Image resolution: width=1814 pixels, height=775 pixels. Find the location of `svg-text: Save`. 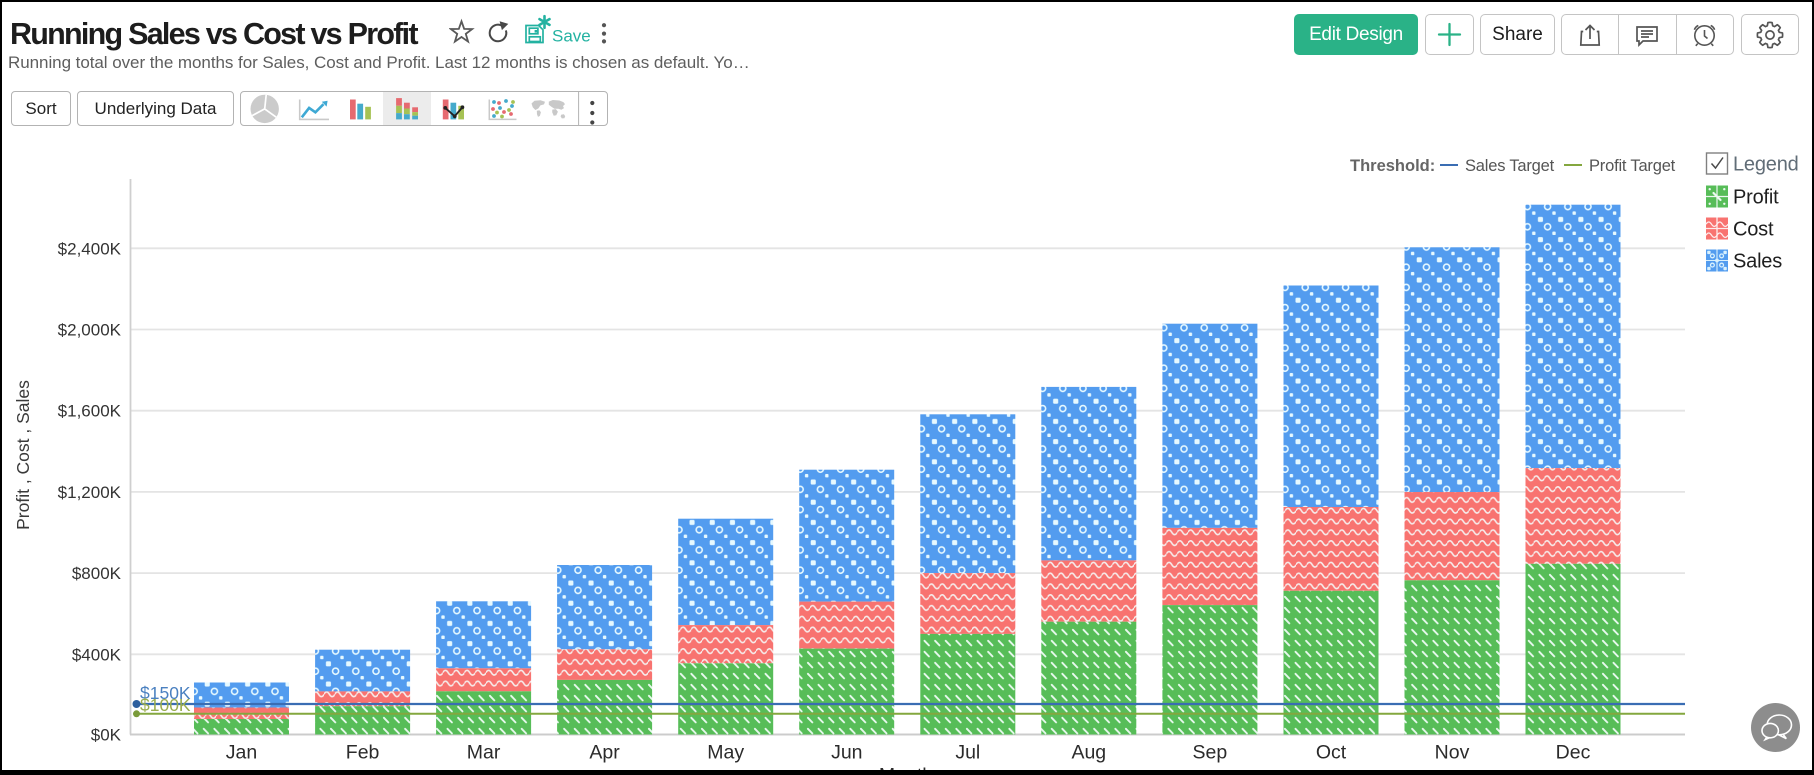

svg-text: Save is located at coordinates (571, 36).